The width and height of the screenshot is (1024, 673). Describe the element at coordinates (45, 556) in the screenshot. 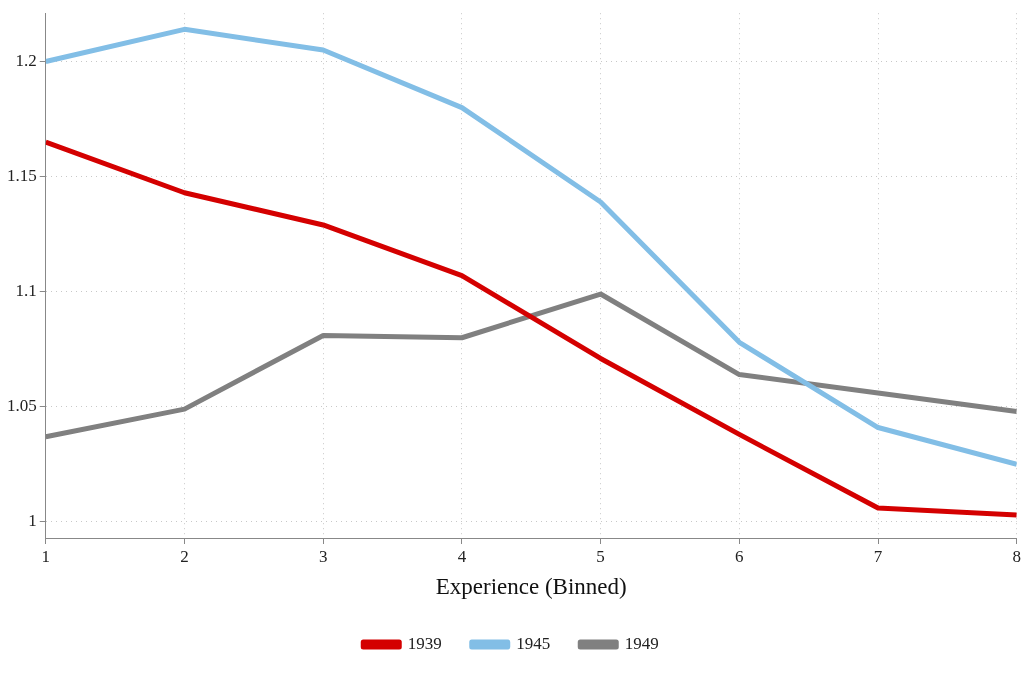

I see `x-tick-label: 1` at that location.